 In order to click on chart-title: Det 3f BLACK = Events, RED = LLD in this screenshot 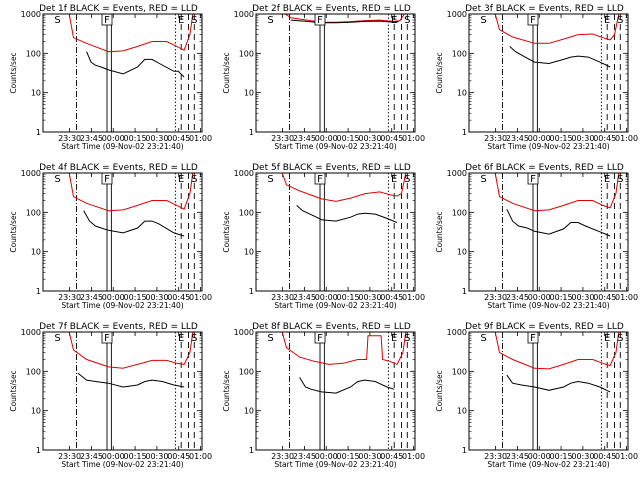, I will do `click(544, 9)`.